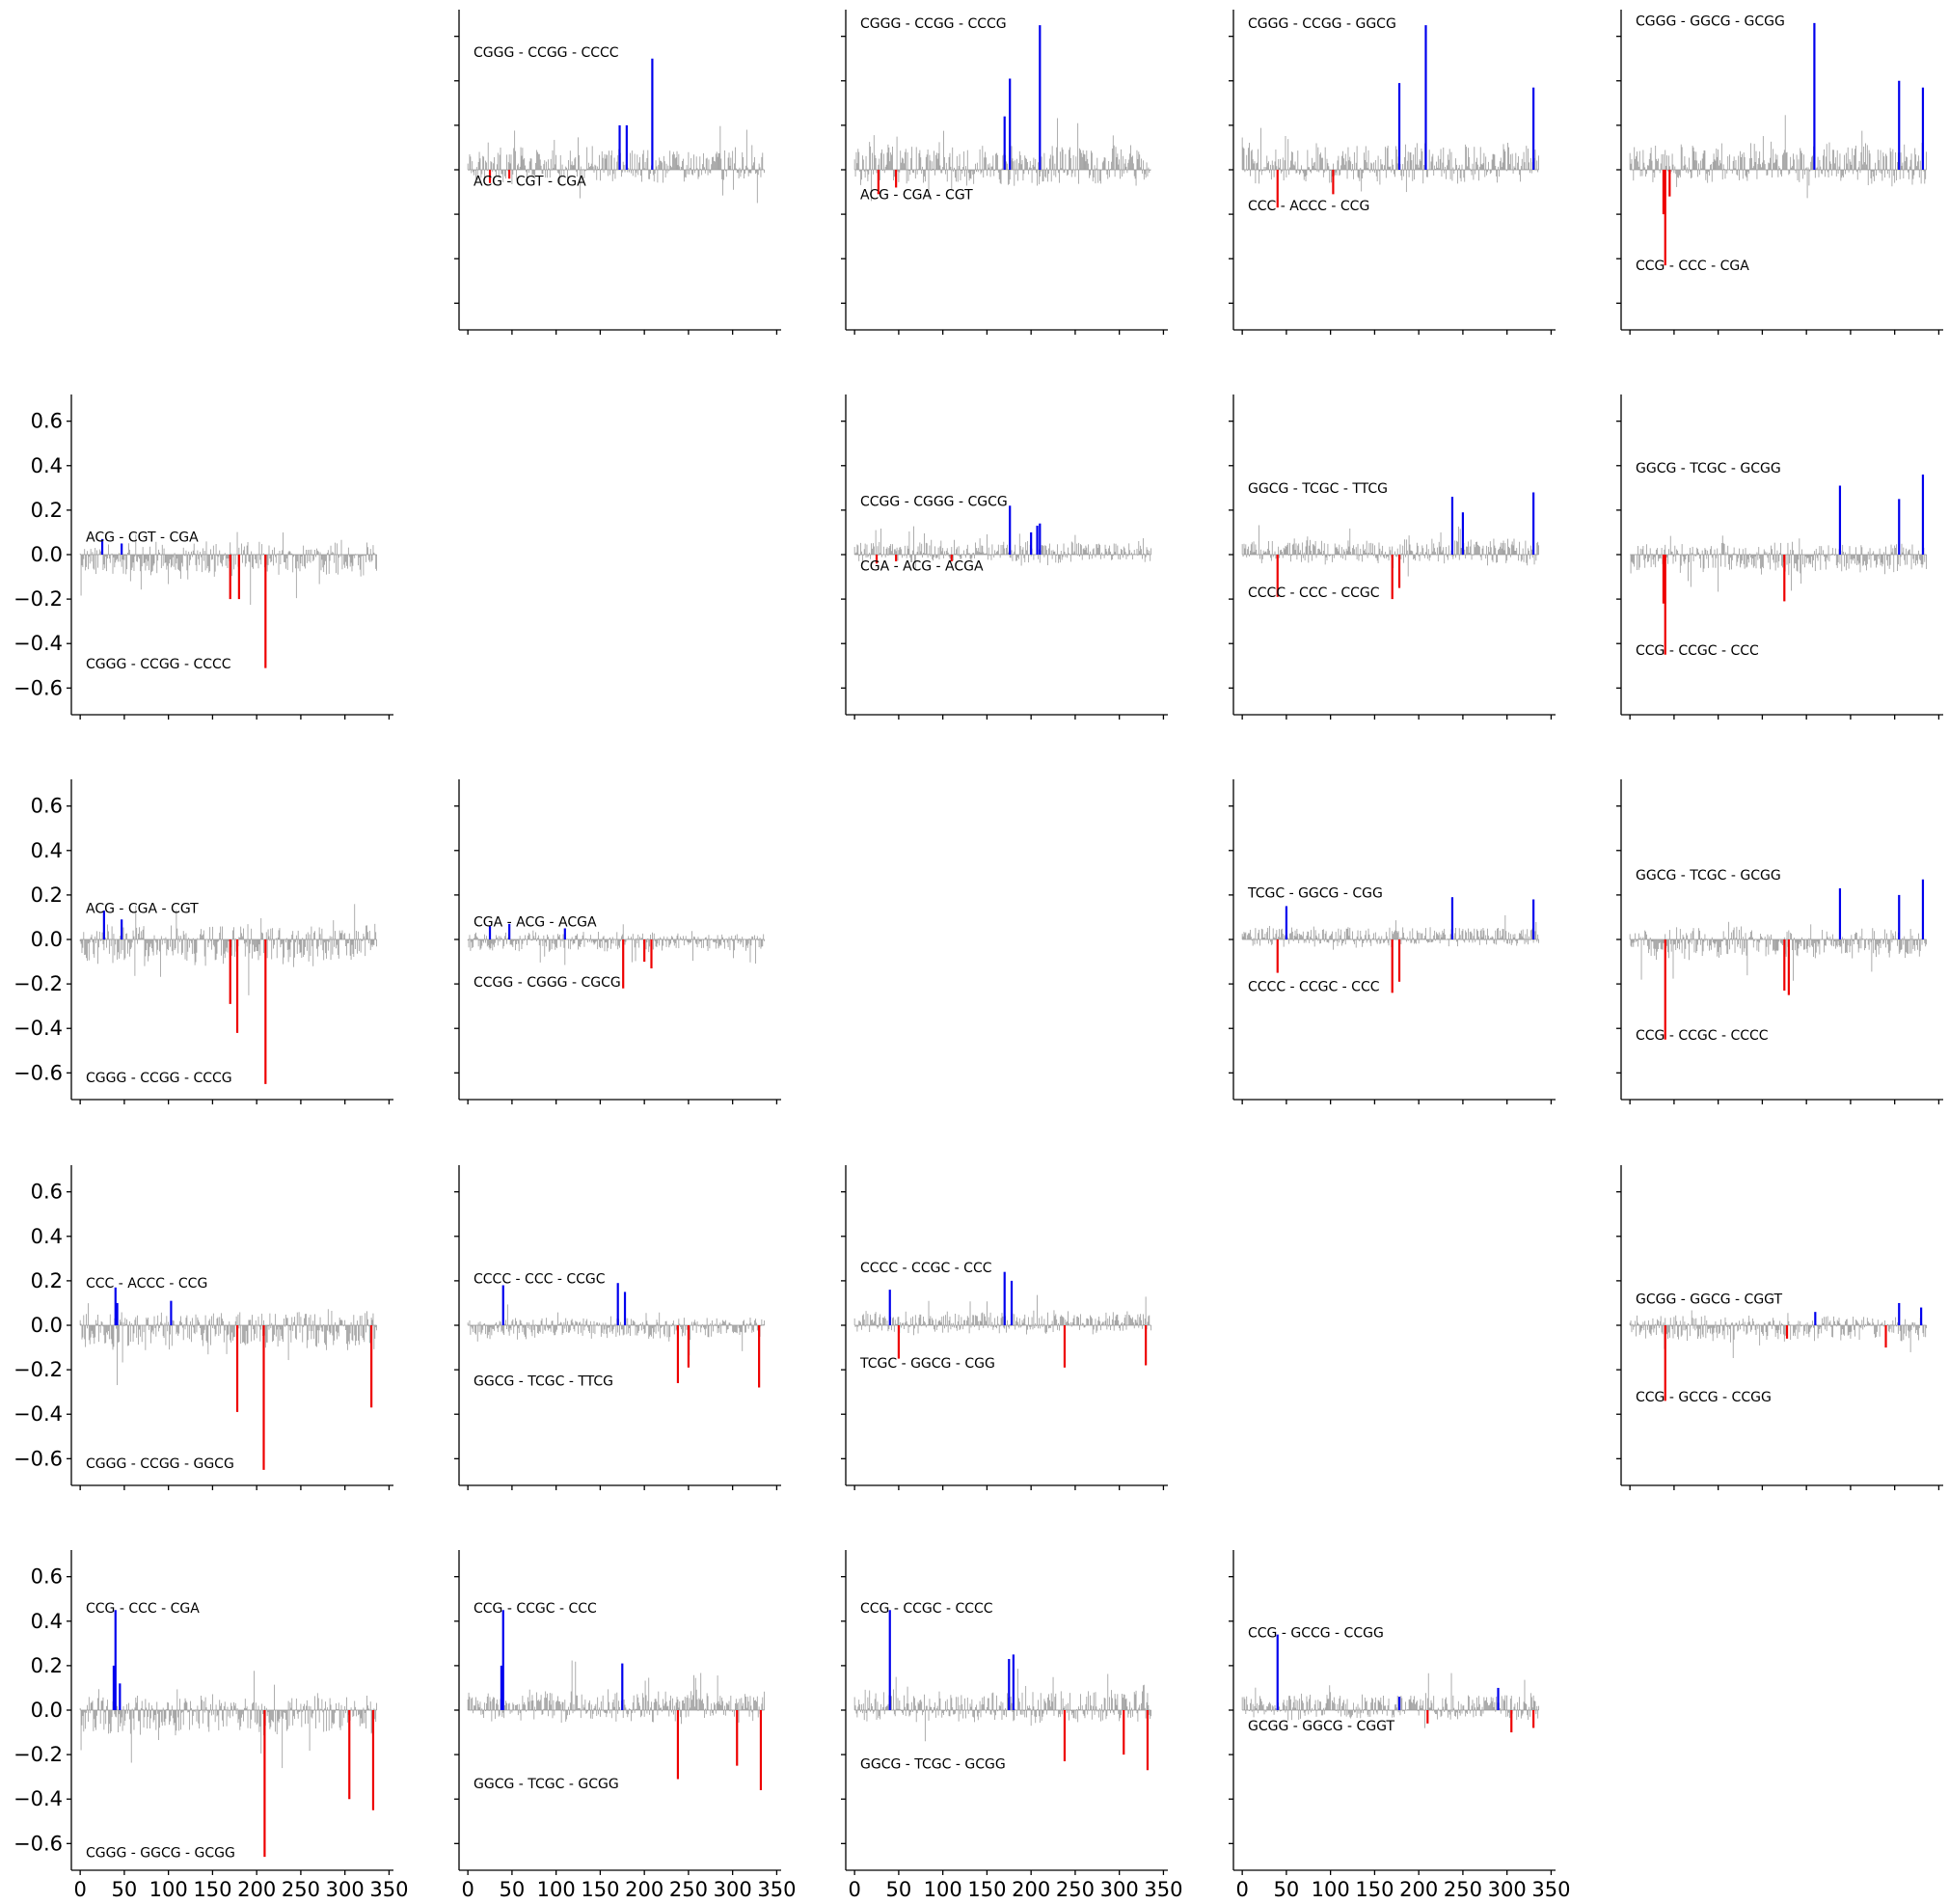 Image resolution: width=1949 pixels, height=1904 pixels. What do you see at coordinates (547, 983) in the screenshot?
I see `panel-bottom-label: CCGG - CGGG - CGCG` at bounding box center [547, 983].